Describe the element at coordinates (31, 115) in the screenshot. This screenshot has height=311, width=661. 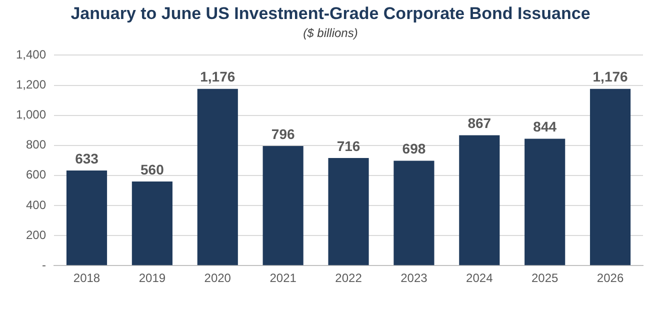
I see `y-tick-label: 1,000` at that location.